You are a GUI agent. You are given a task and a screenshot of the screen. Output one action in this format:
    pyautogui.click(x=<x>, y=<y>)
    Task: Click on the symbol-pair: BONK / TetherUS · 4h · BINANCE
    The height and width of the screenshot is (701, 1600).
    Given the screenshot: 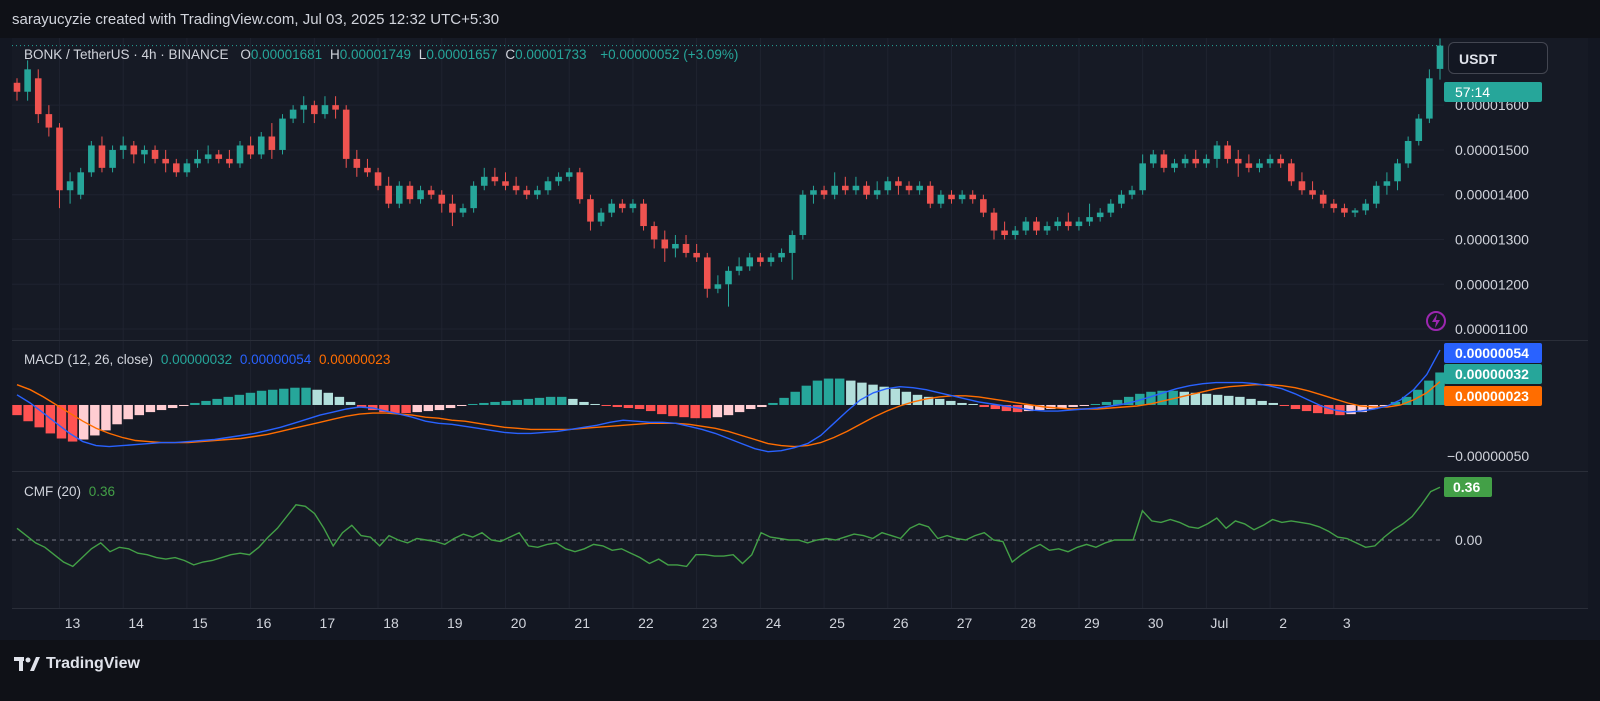 What is the action you would take?
    pyautogui.click(x=126, y=54)
    